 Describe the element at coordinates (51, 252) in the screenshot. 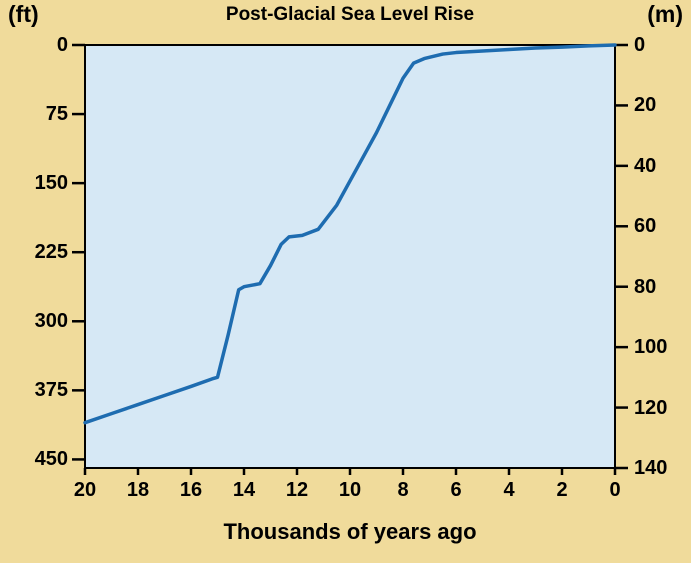

I see `left-axis-tick-label: 225` at that location.